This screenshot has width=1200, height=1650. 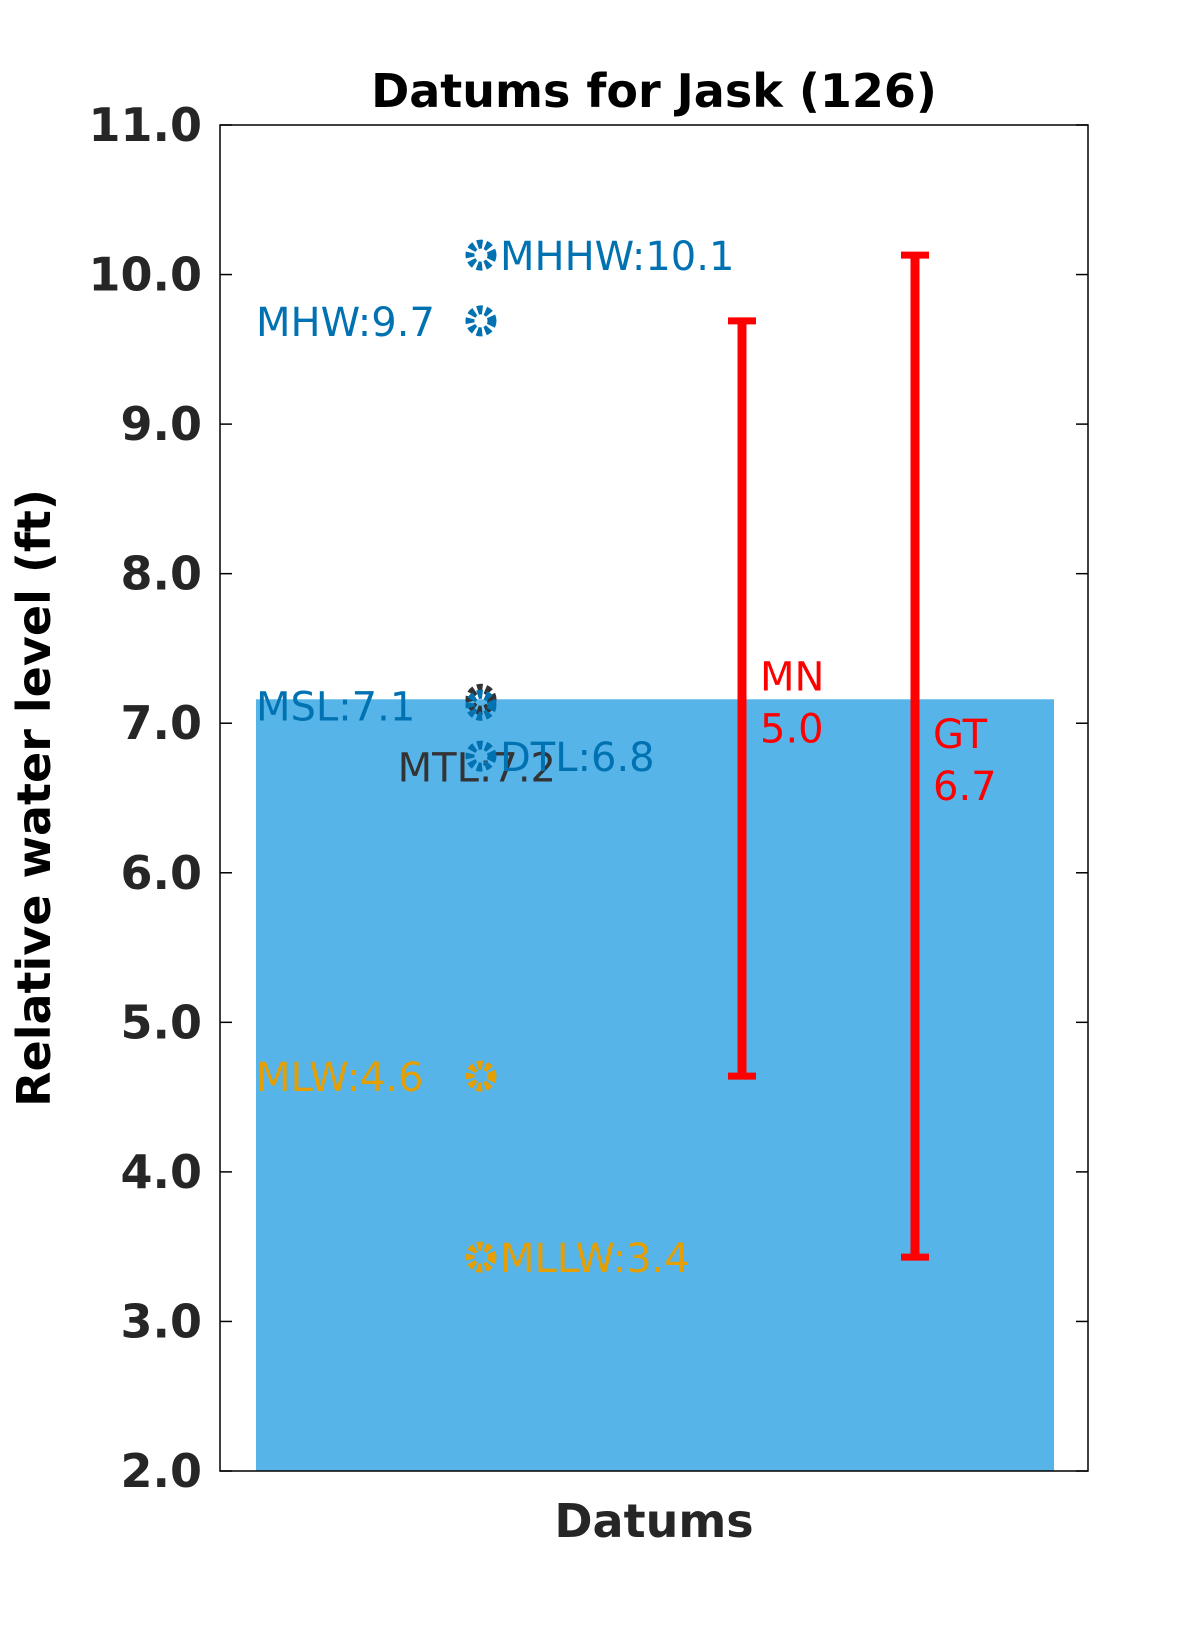 I want to click on x-axis-label: Datums, so click(x=653, y=1521).